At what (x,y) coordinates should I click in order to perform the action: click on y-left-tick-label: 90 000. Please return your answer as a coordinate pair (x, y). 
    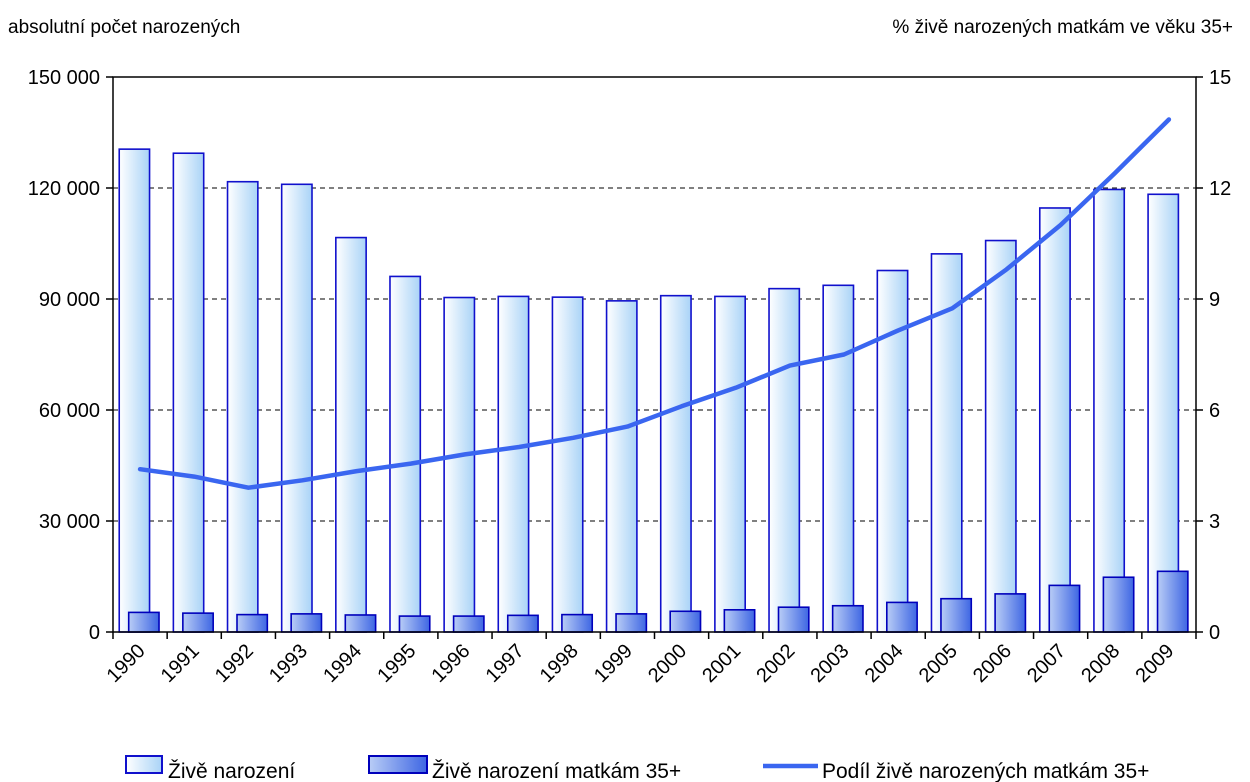
    Looking at the image, I should click on (69, 300).